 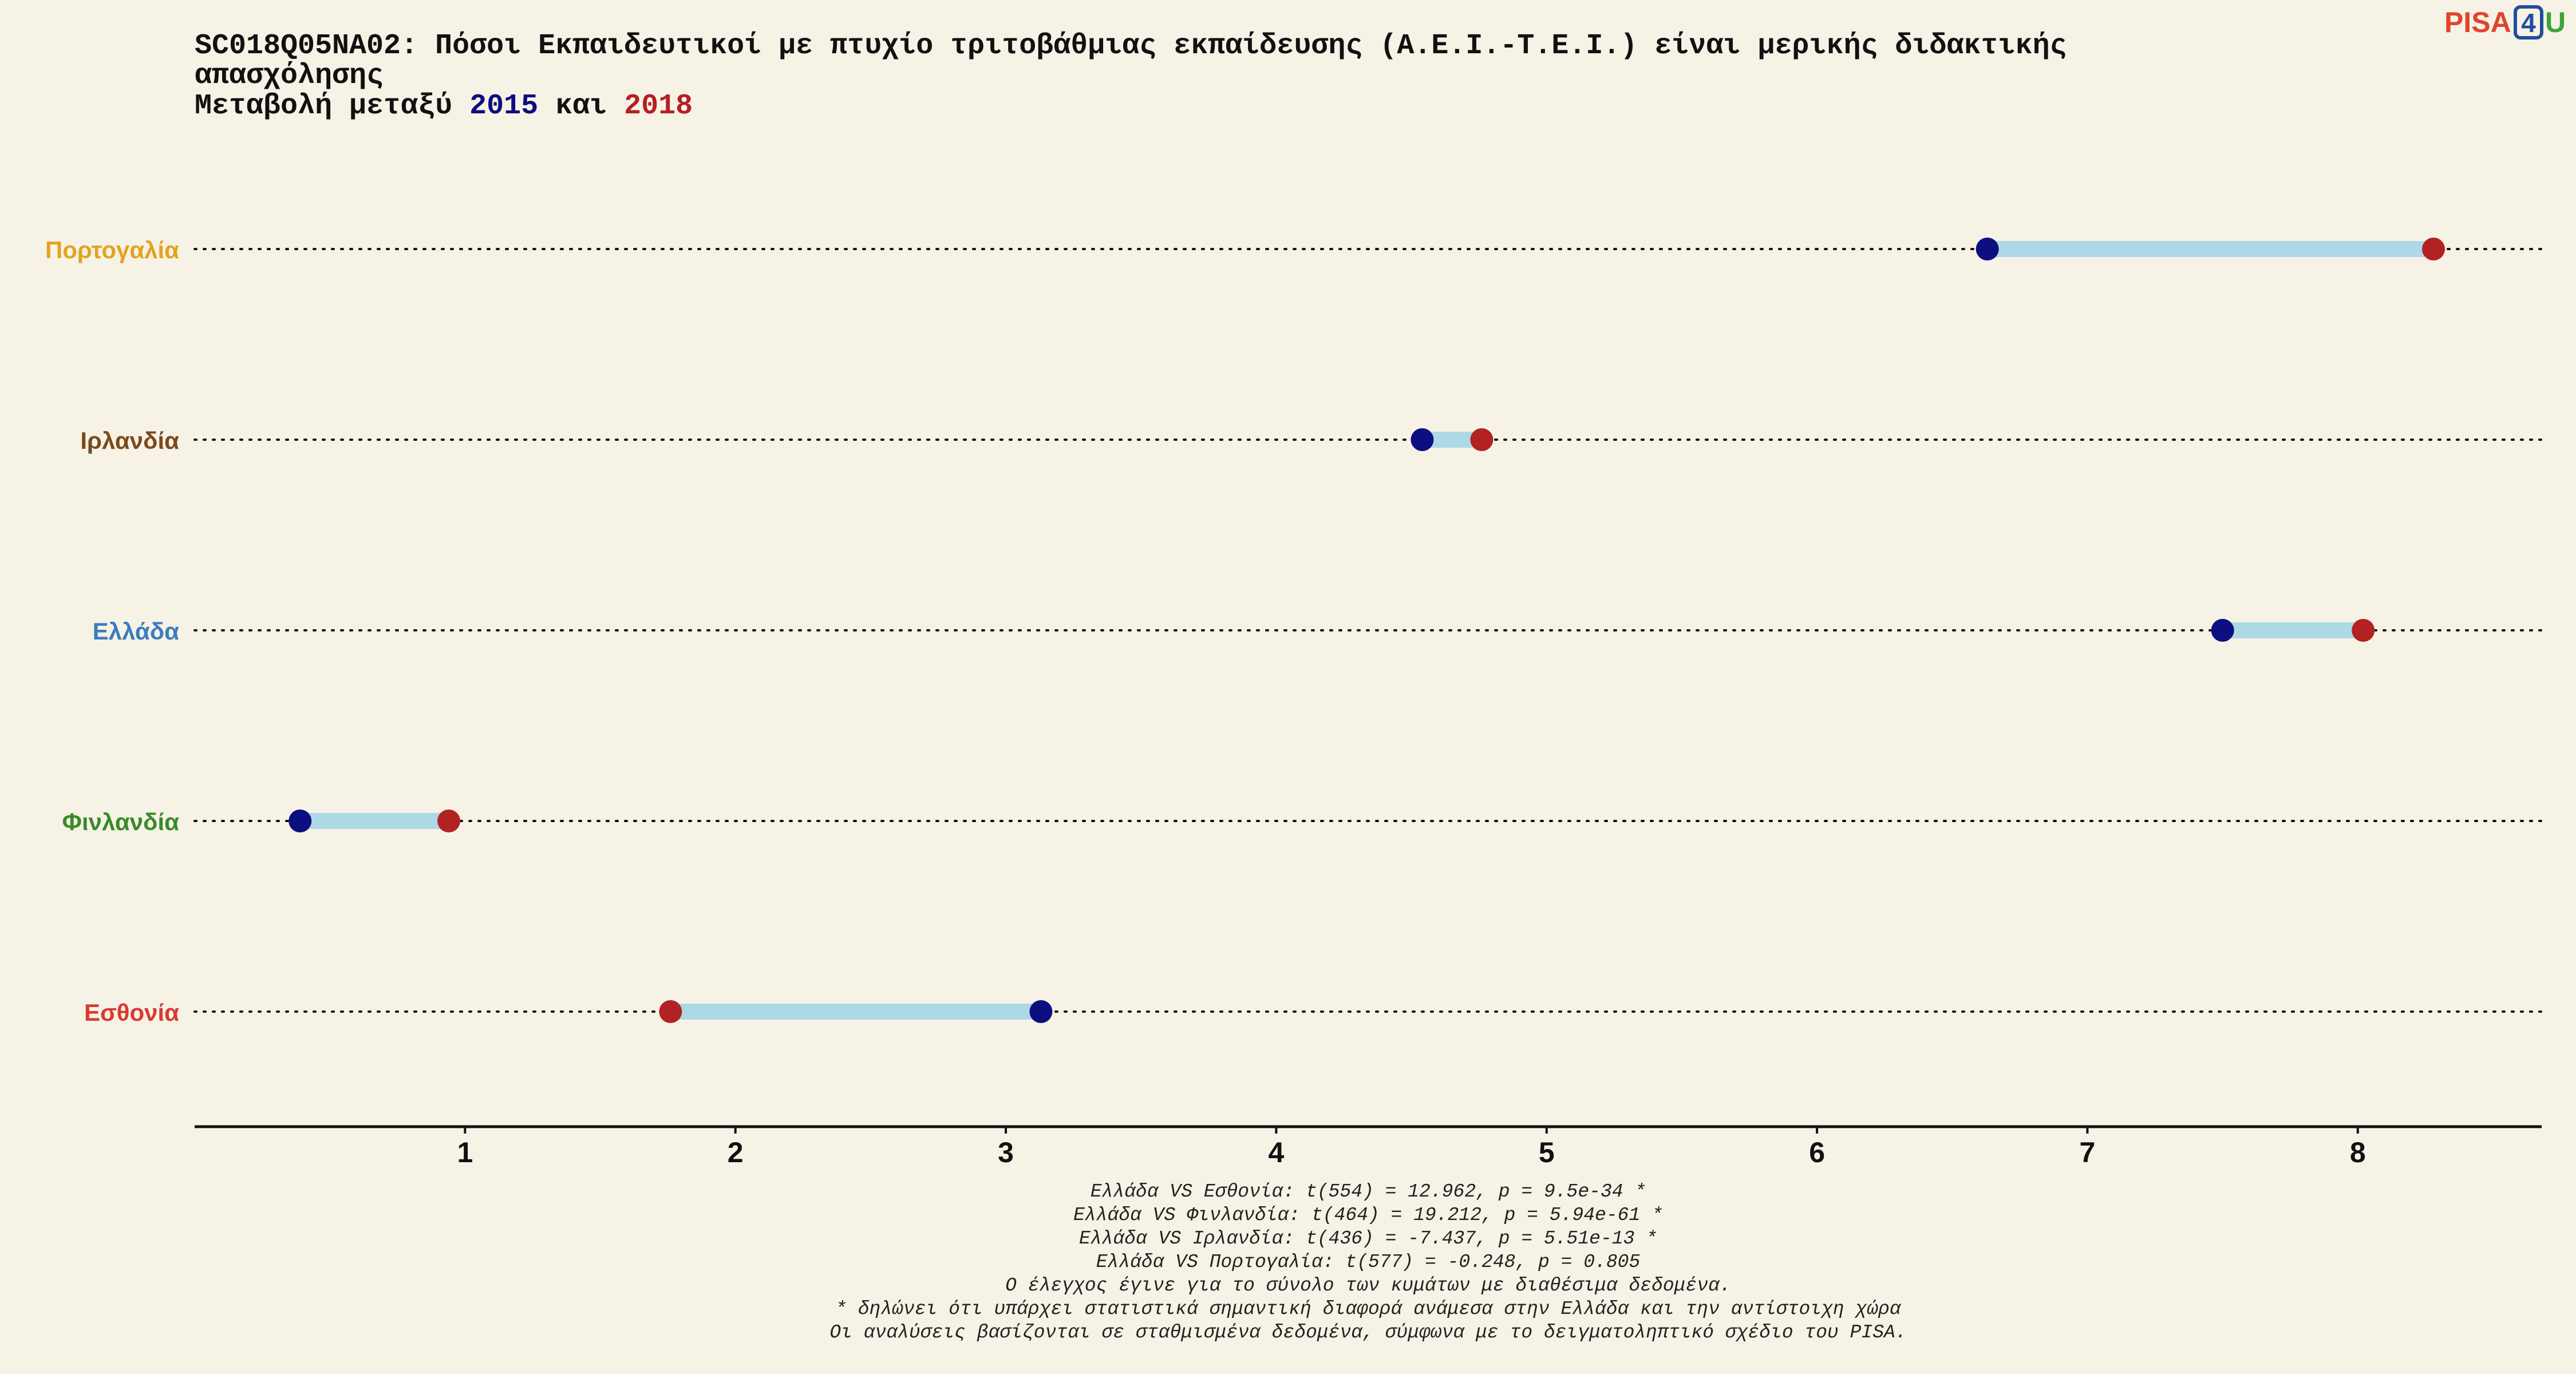 I want to click on subtitle-middle: και, so click(x=581, y=107).